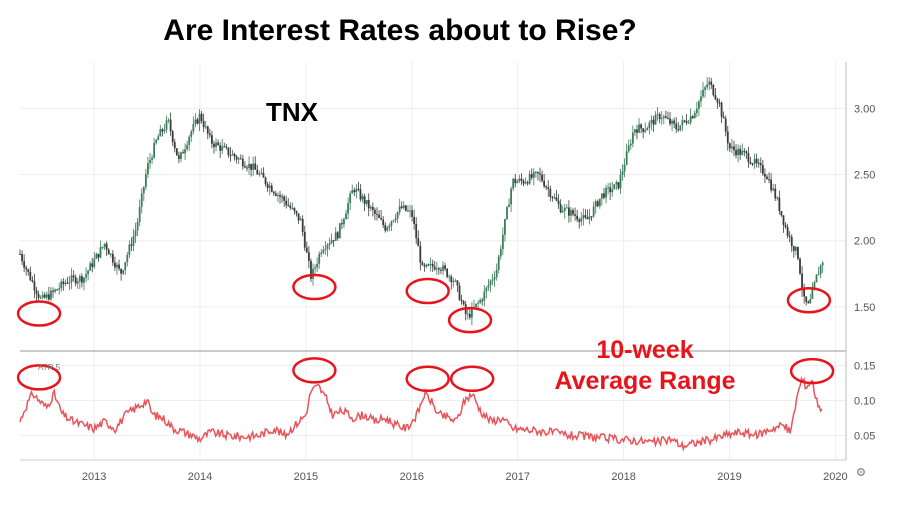 The height and width of the screenshot is (507, 899). I want to click on annotation-line-1: 10-week, so click(644, 350).